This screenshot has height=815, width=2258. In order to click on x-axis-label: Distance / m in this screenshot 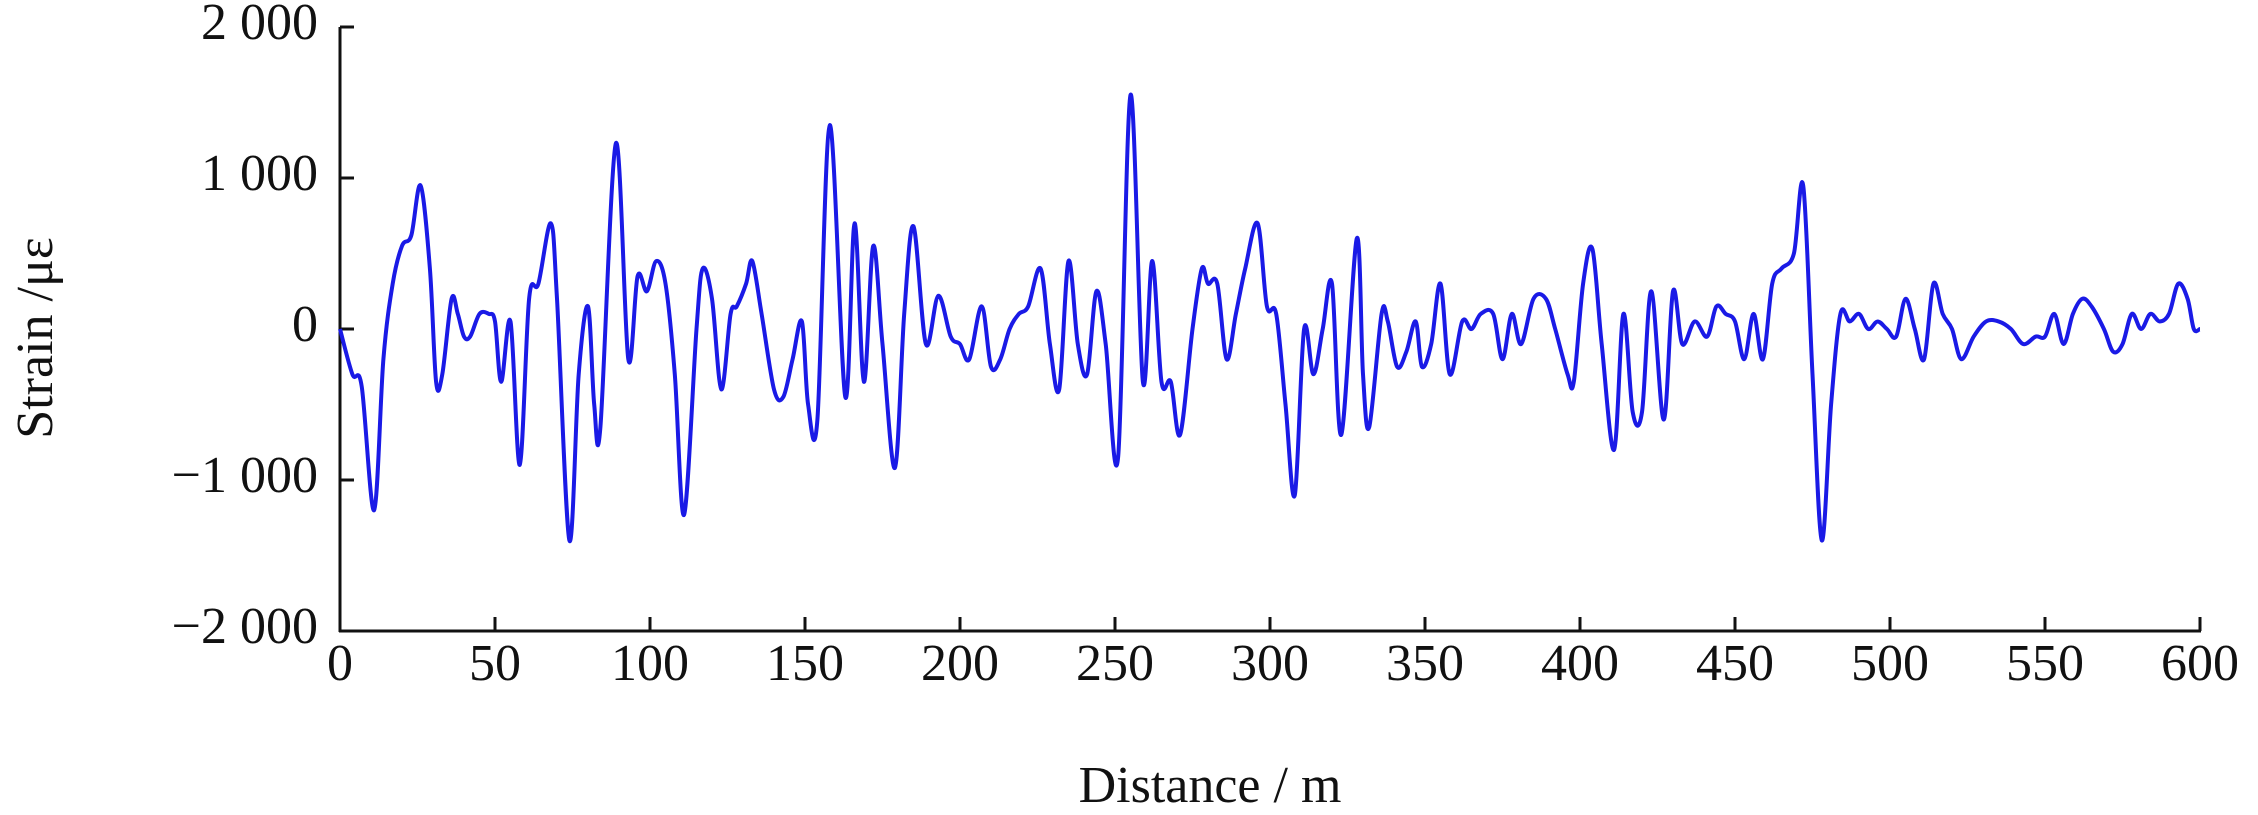, I will do `click(1210, 785)`.